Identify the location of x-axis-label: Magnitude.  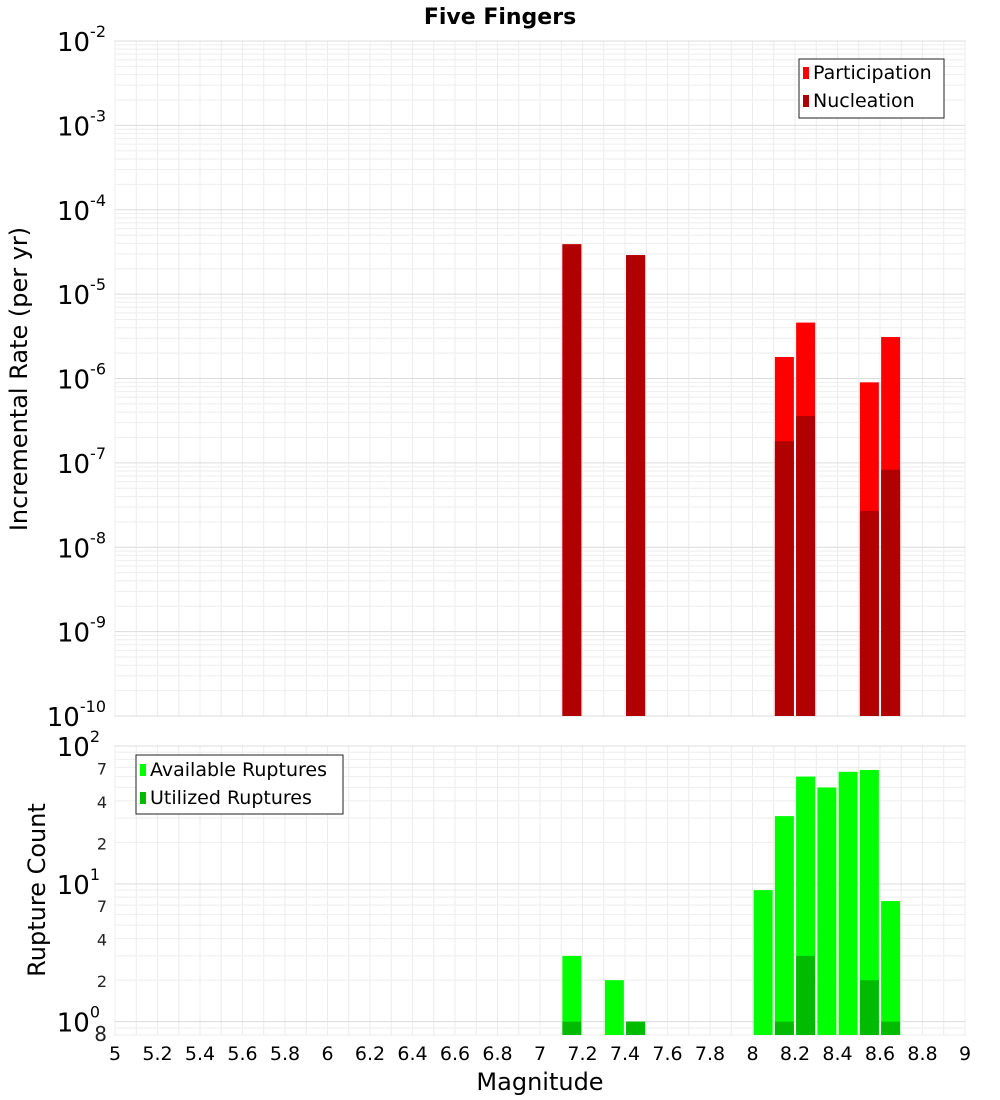
(539, 1082).